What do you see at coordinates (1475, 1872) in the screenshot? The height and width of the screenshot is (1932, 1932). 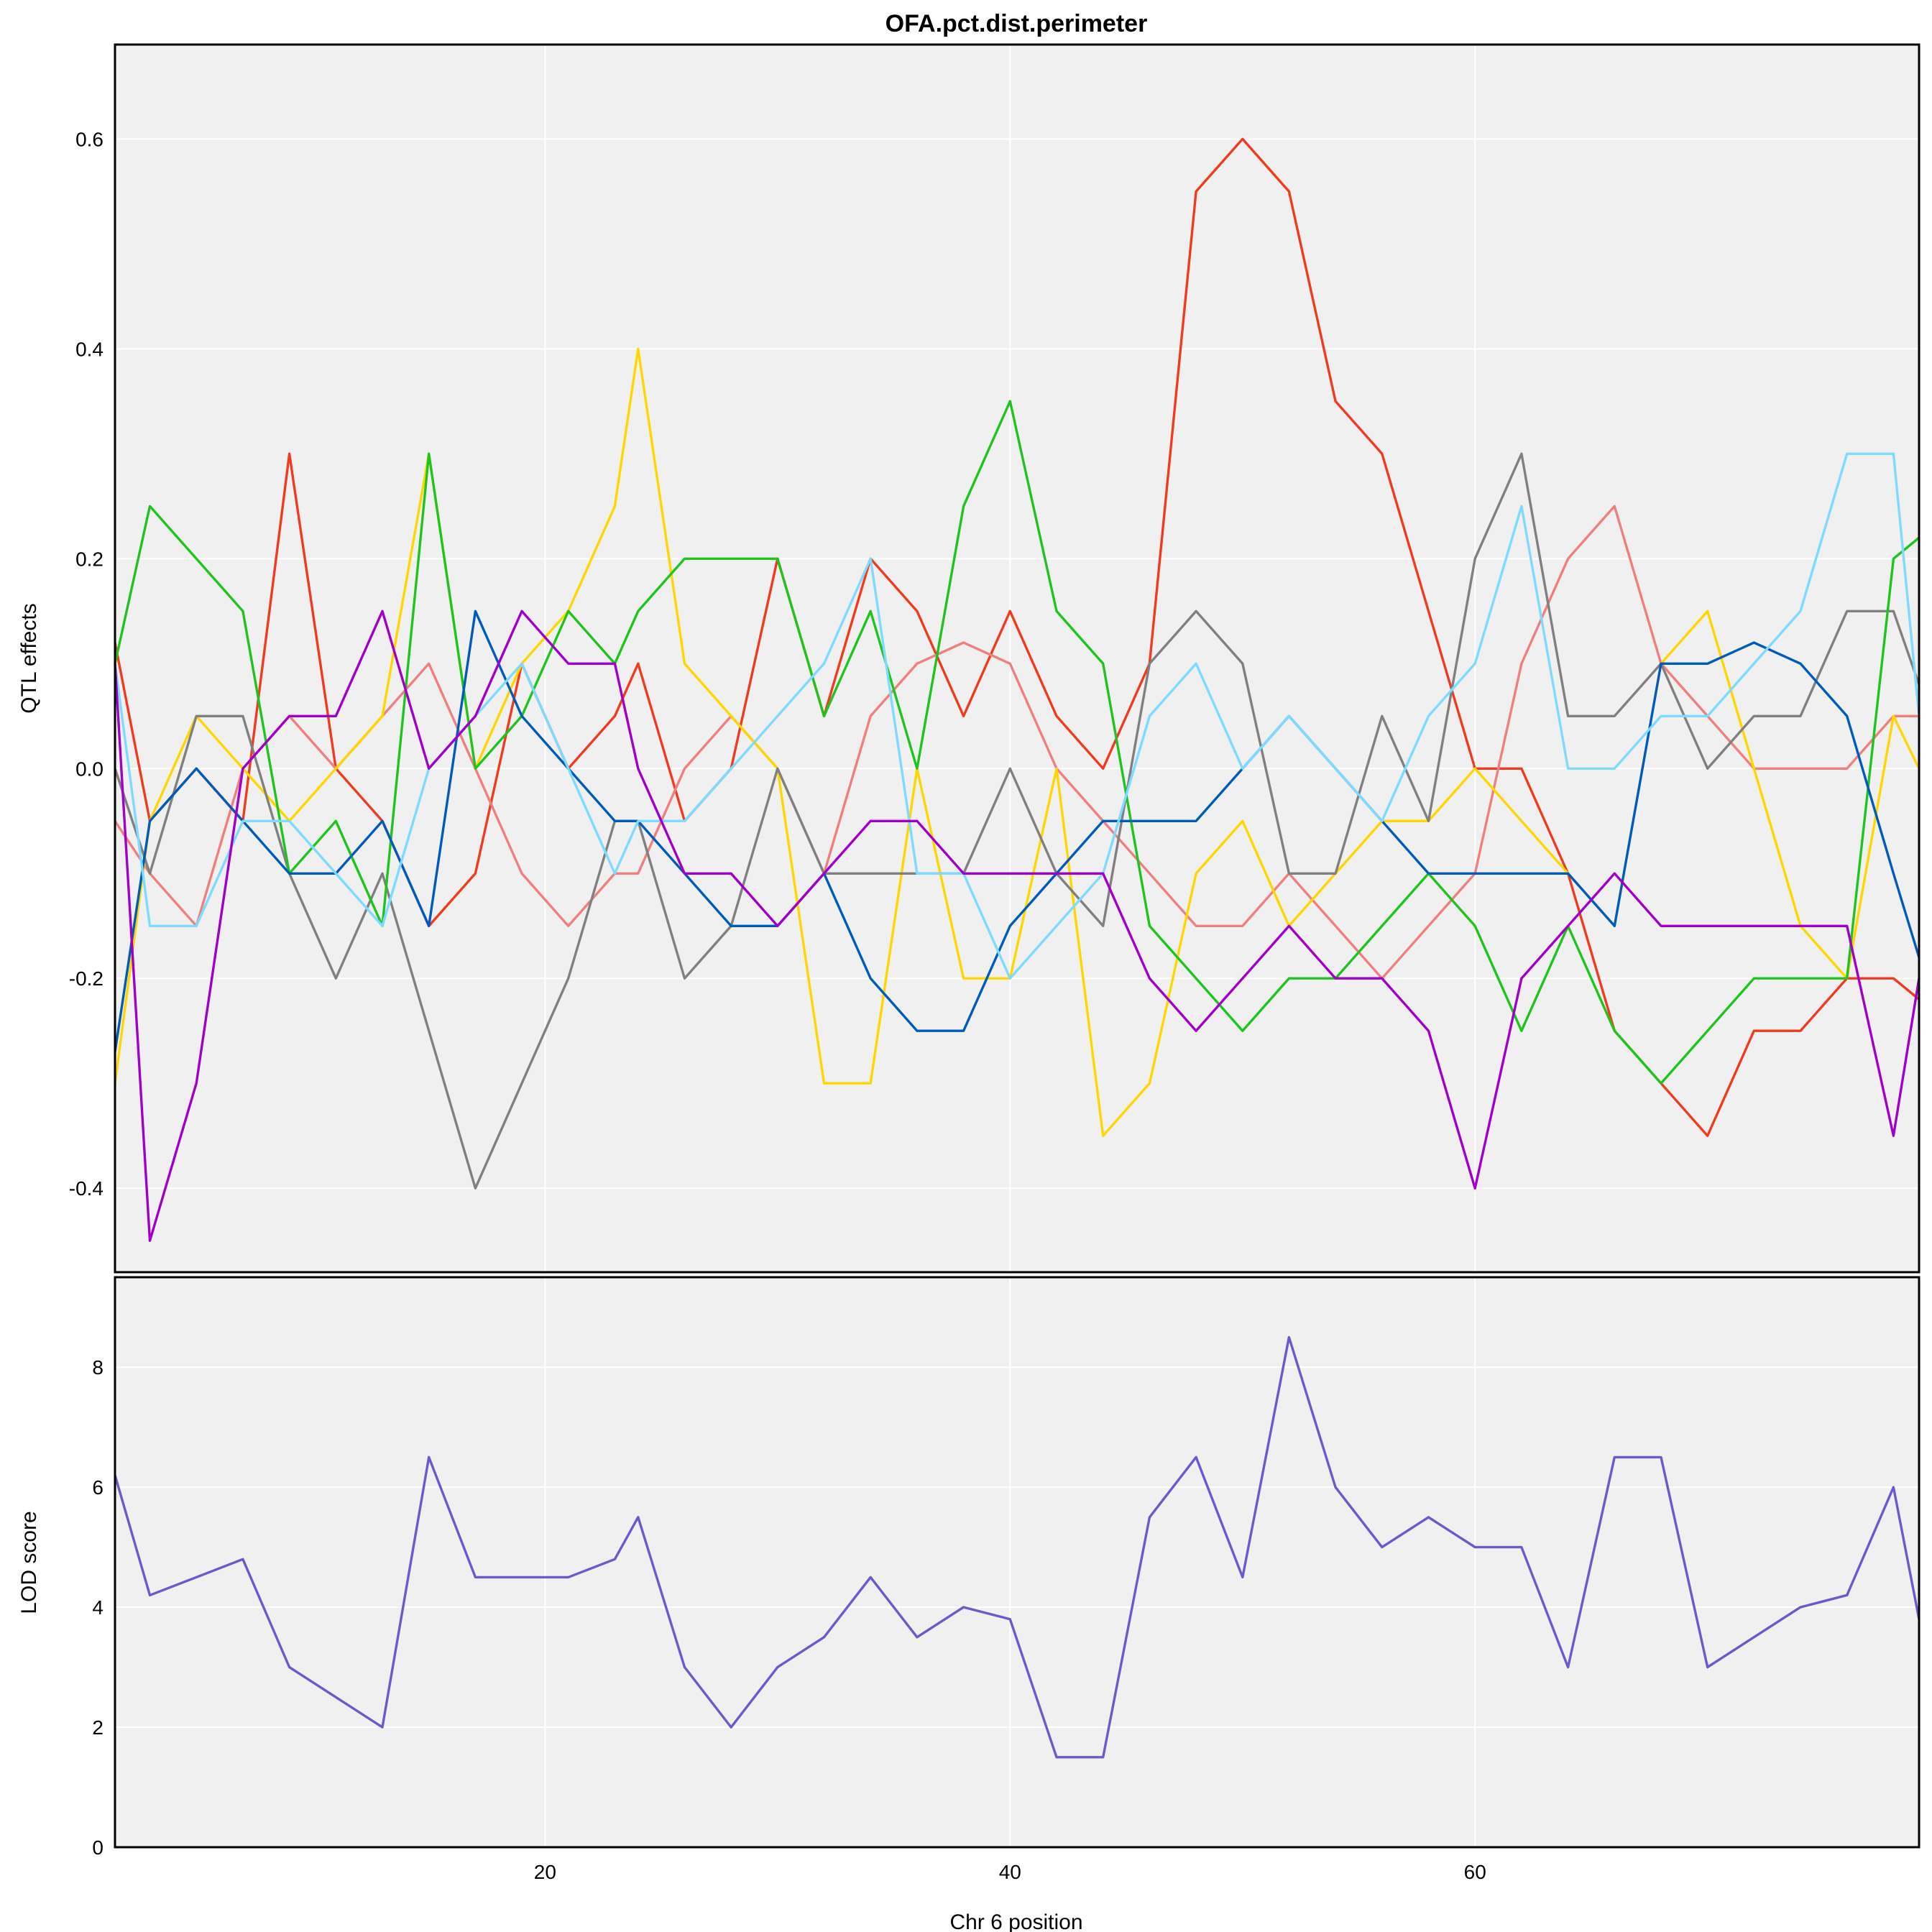 I see `x-tick-label: 60` at bounding box center [1475, 1872].